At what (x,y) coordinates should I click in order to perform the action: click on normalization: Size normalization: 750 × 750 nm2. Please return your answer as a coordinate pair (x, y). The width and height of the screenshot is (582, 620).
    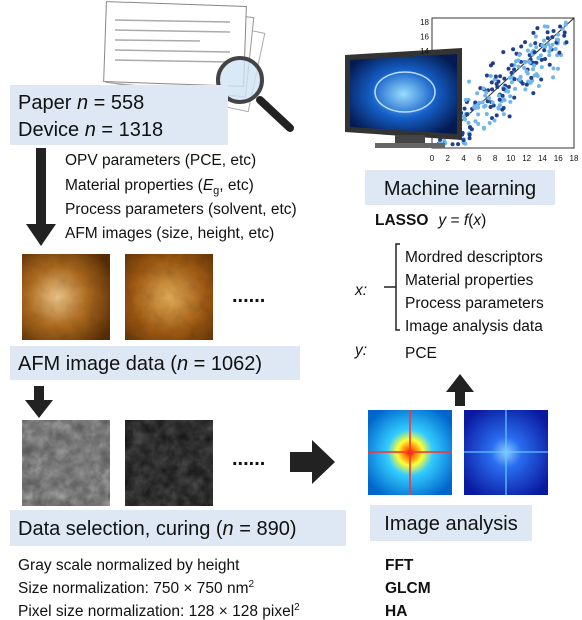
    Looking at the image, I should click on (136, 588).